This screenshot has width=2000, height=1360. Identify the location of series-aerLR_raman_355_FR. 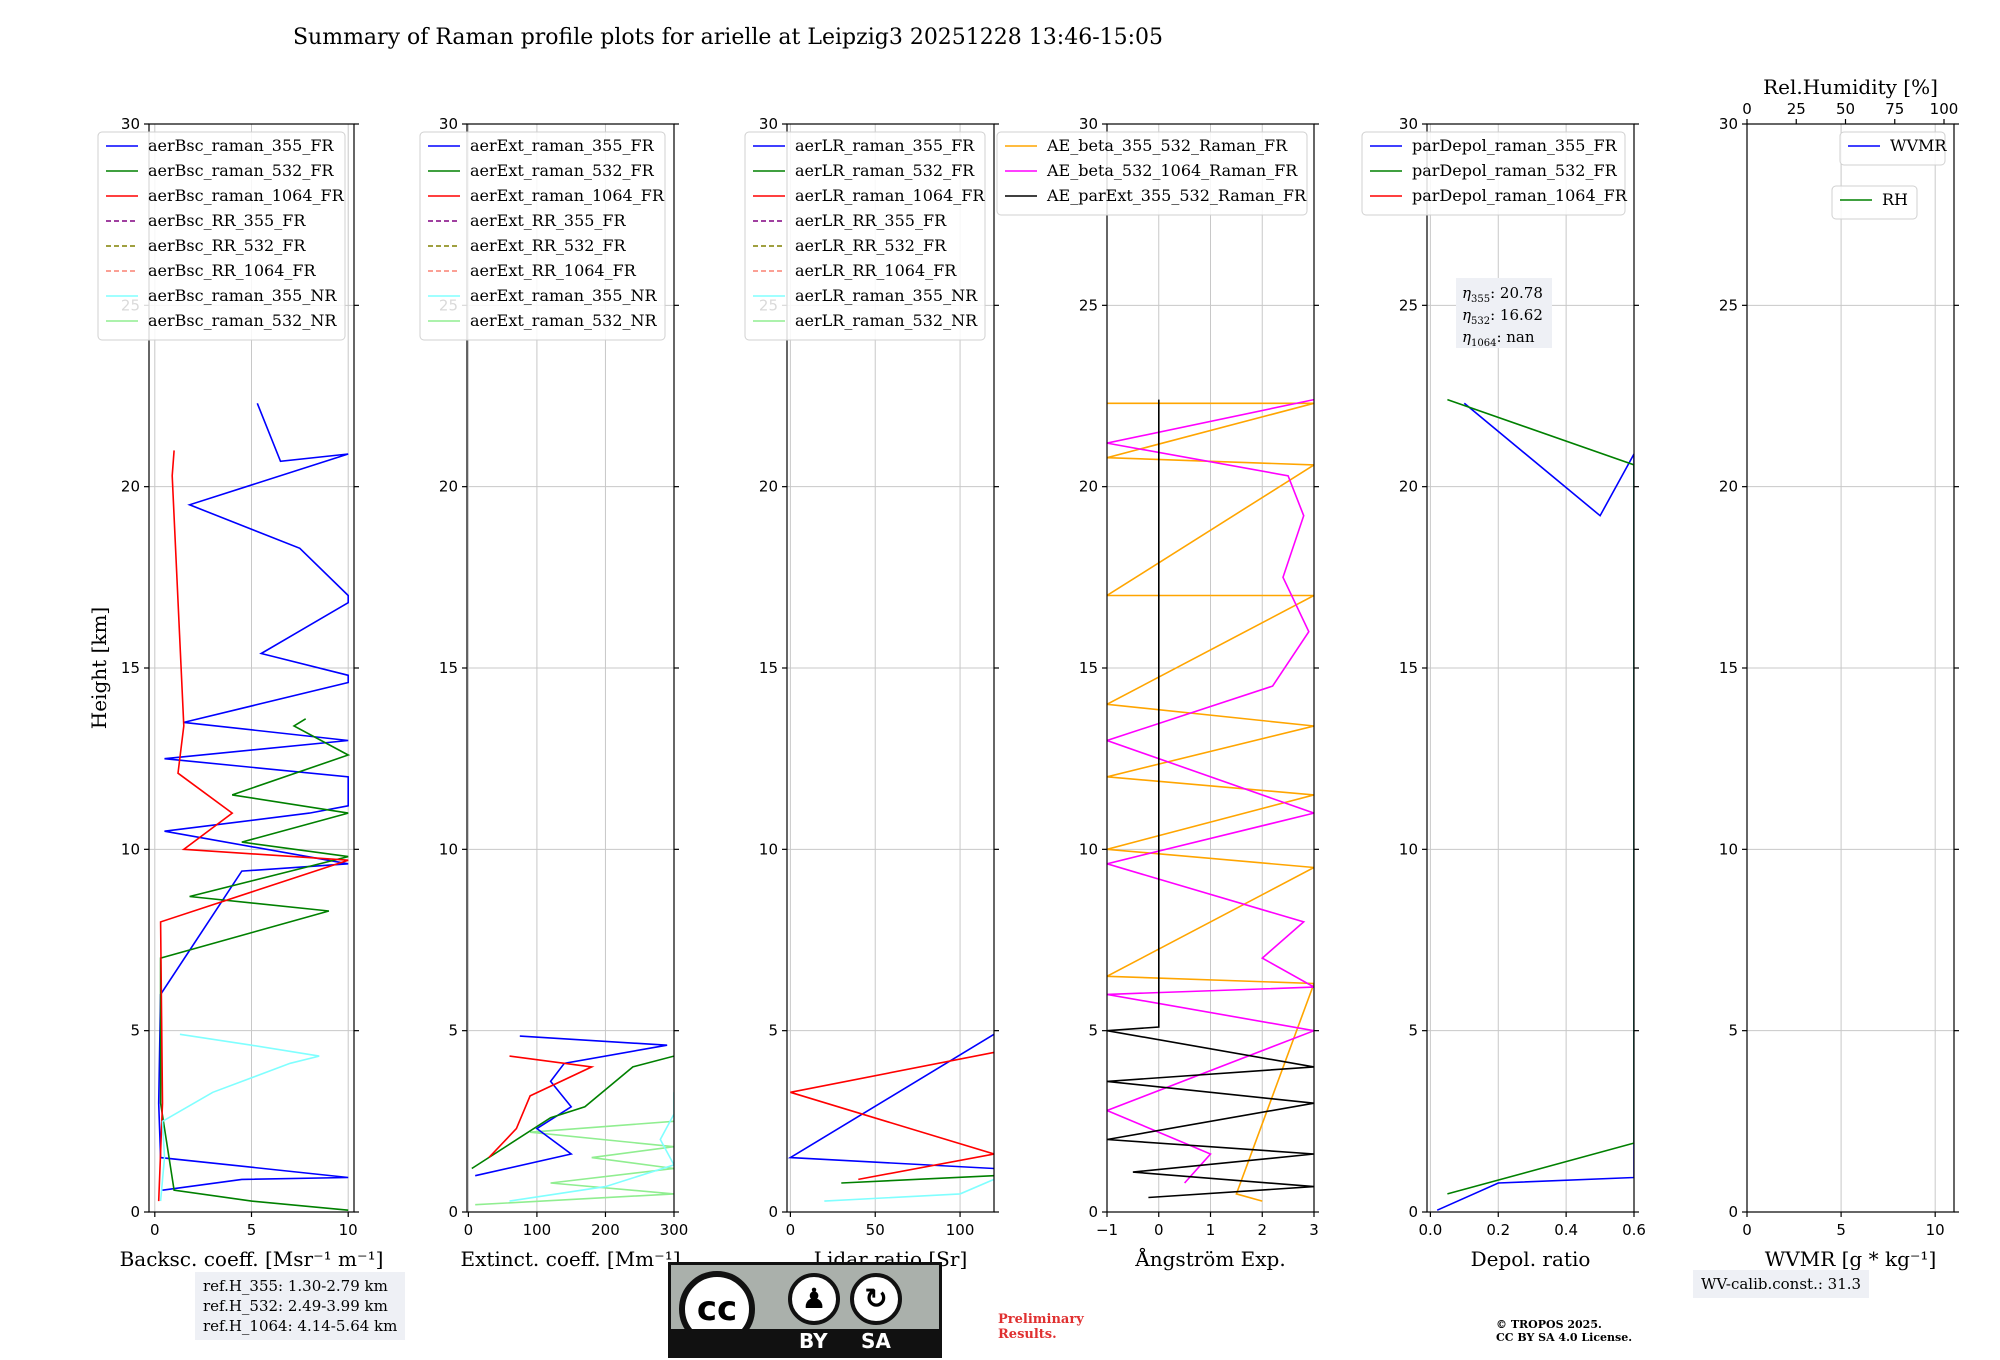
(890, 1101).